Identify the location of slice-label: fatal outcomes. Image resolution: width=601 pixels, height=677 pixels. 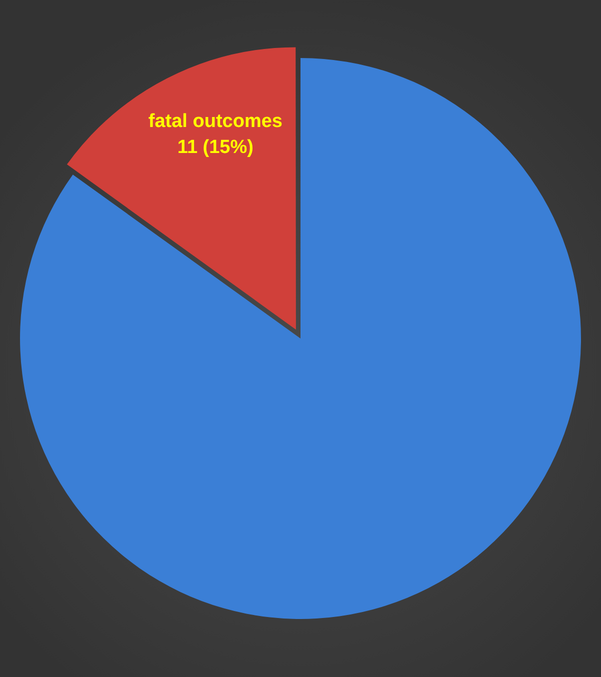
(215, 121).